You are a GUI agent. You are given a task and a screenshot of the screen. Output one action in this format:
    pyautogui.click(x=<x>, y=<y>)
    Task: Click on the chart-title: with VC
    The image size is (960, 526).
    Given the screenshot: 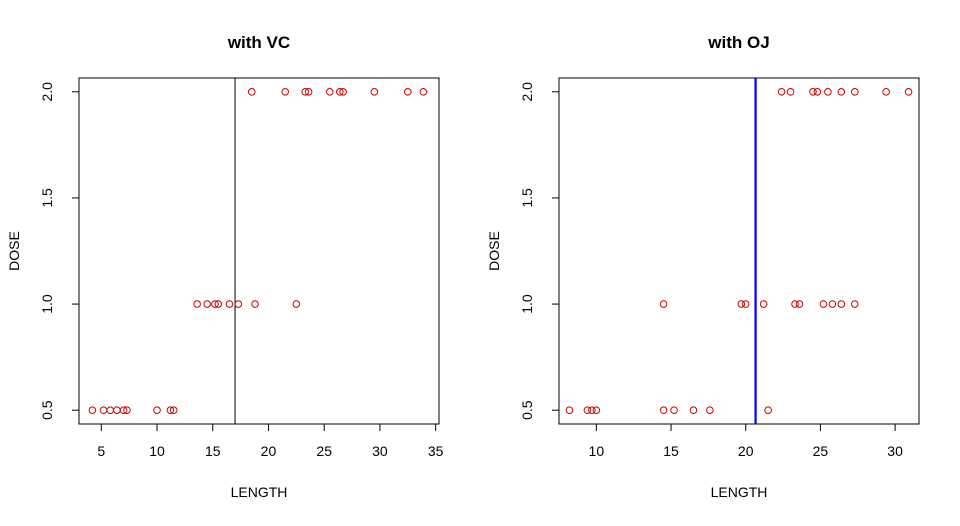 What is the action you would take?
    pyautogui.click(x=258, y=42)
    